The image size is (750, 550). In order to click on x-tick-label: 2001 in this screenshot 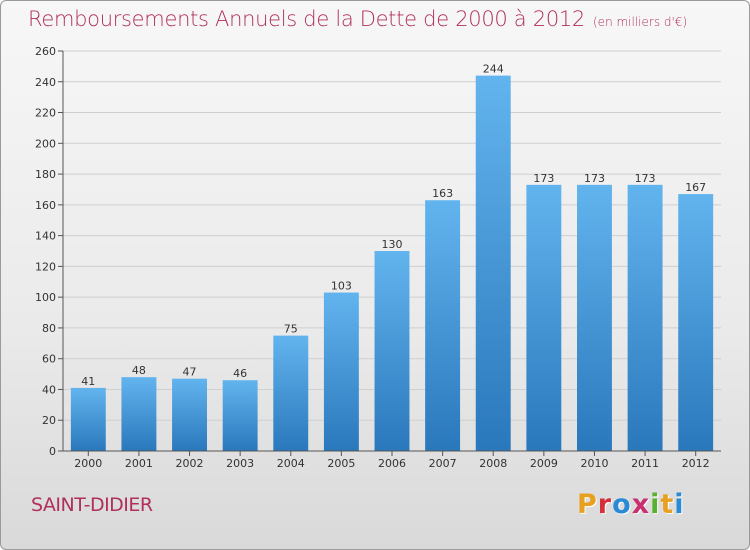, I will do `click(139, 463)`.